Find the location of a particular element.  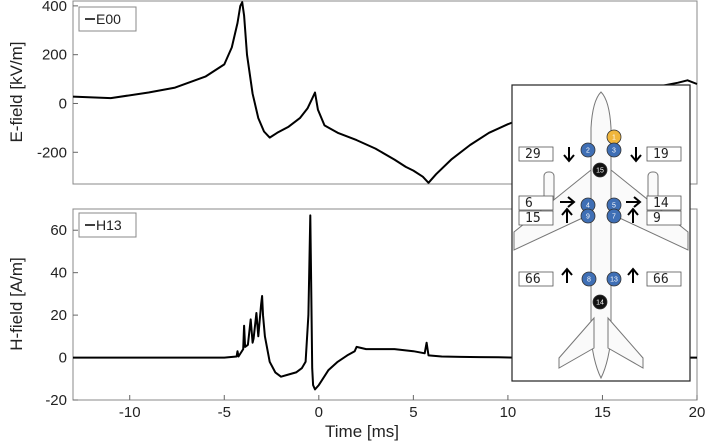

value-box-right-mid2 is located at coordinates (664, 218).